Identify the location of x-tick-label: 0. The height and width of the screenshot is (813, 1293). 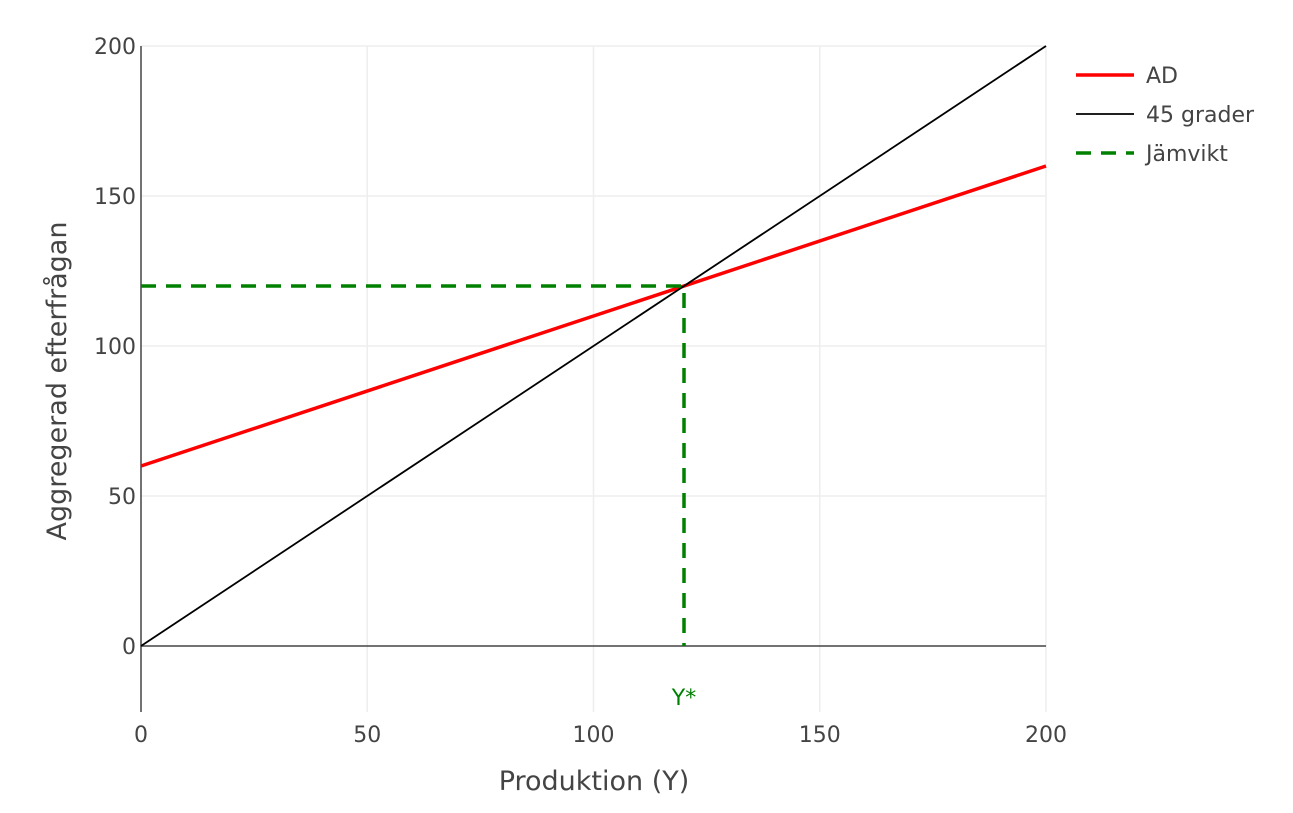
(141, 735).